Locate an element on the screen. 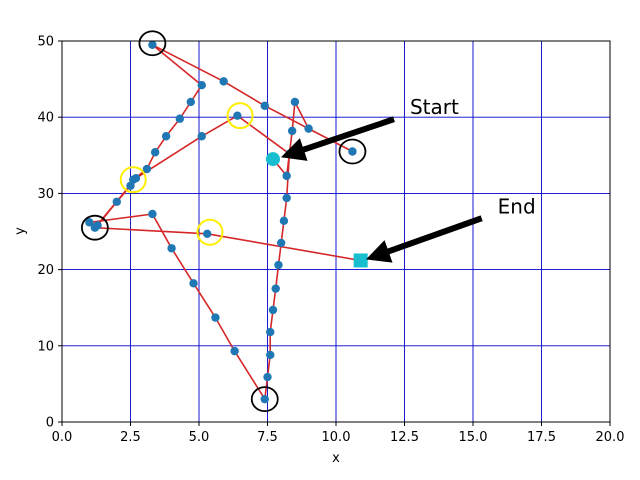  start-marker is located at coordinates (272, 159).